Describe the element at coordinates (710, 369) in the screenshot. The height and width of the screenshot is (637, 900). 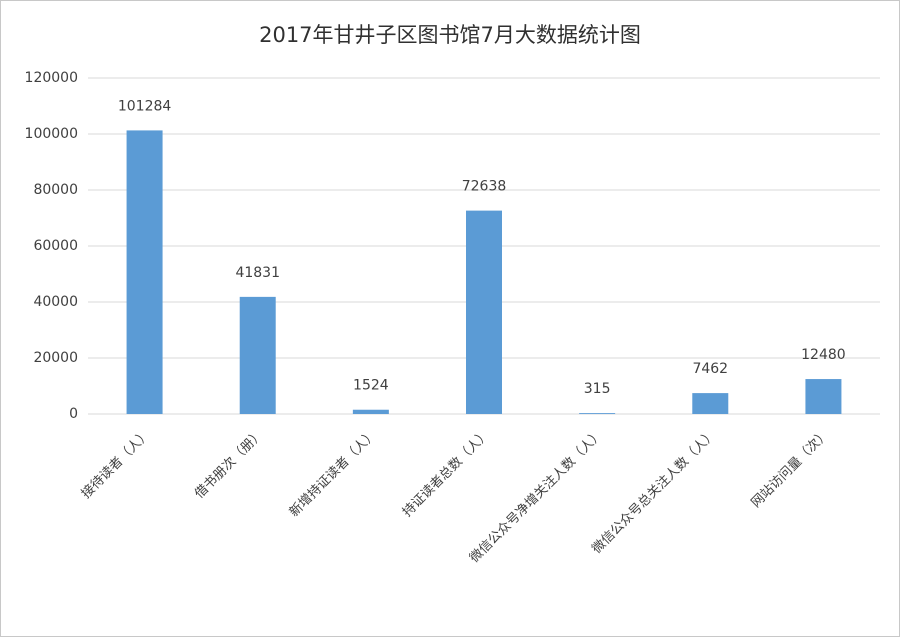
I see `data-label: 7462` at that location.